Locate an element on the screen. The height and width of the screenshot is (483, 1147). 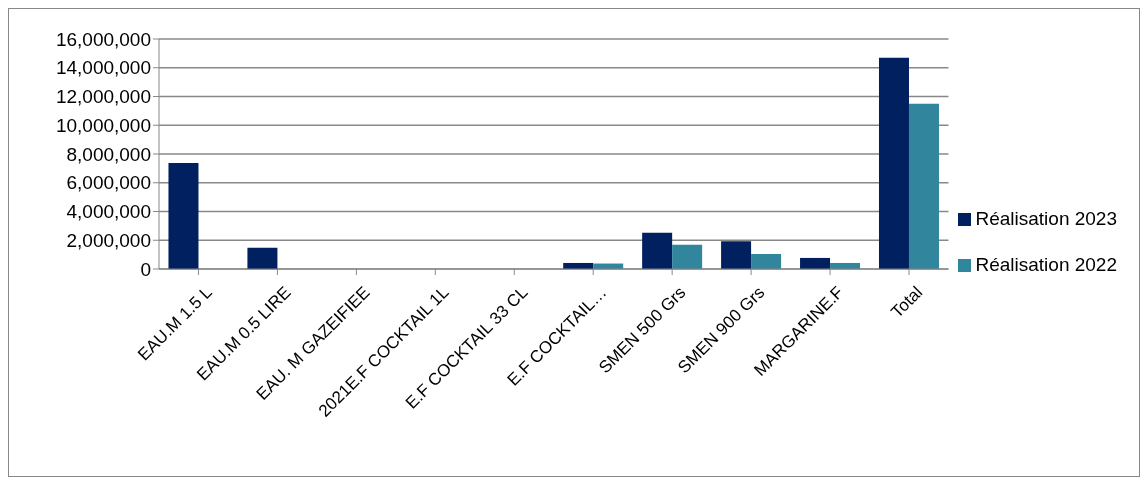
y-tick-label: 2,000,000 is located at coordinates (108, 240).